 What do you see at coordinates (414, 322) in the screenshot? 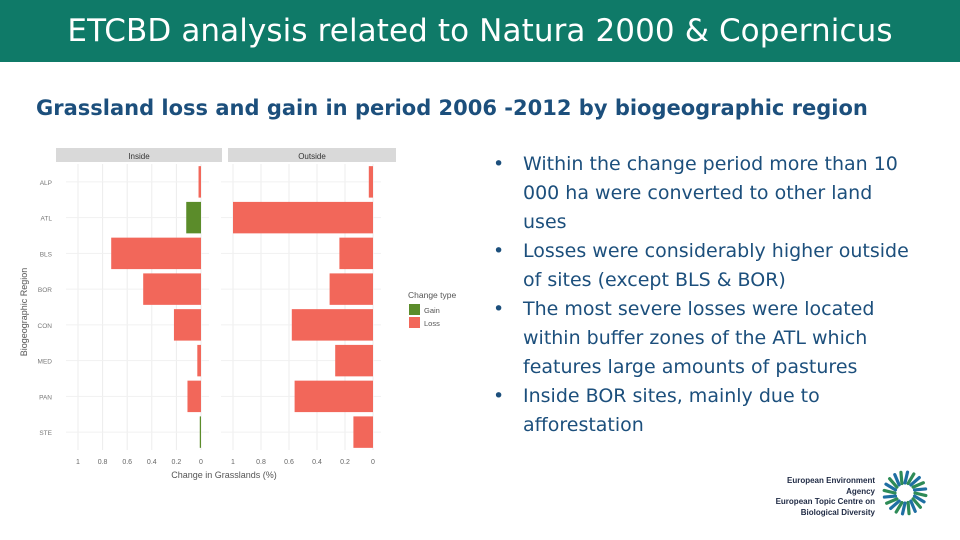
I see `legend-swatch-loss` at bounding box center [414, 322].